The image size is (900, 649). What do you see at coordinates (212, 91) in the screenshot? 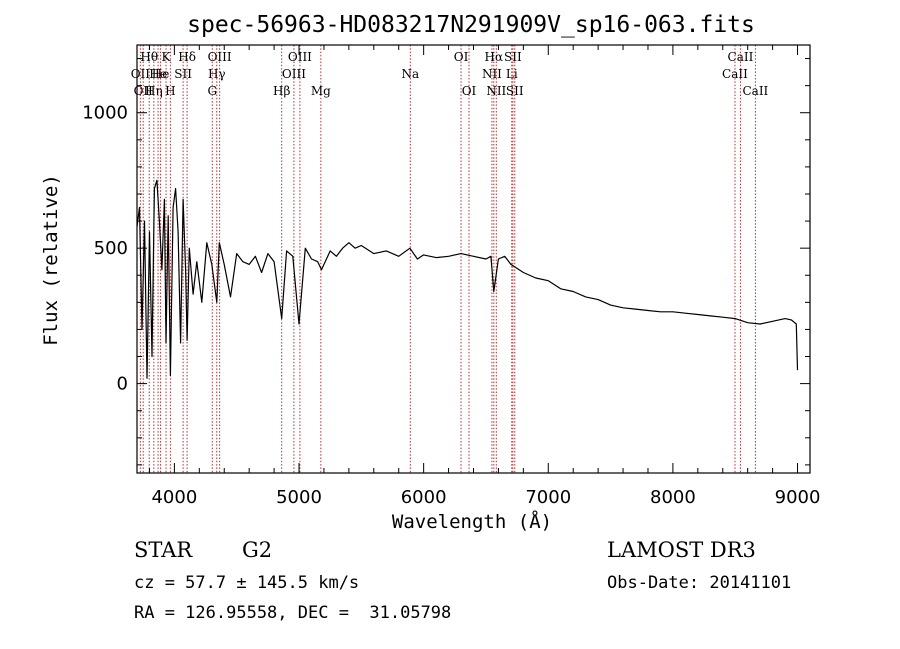
I see `line-label-10: G` at bounding box center [212, 91].